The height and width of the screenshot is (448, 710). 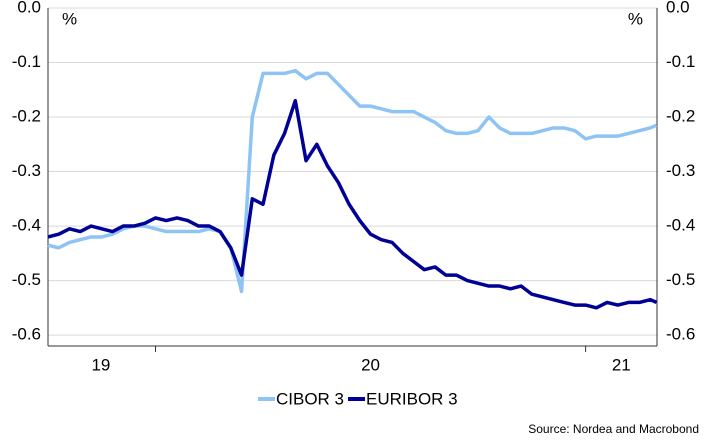 I want to click on x-tick-label: 19, so click(x=100, y=364).